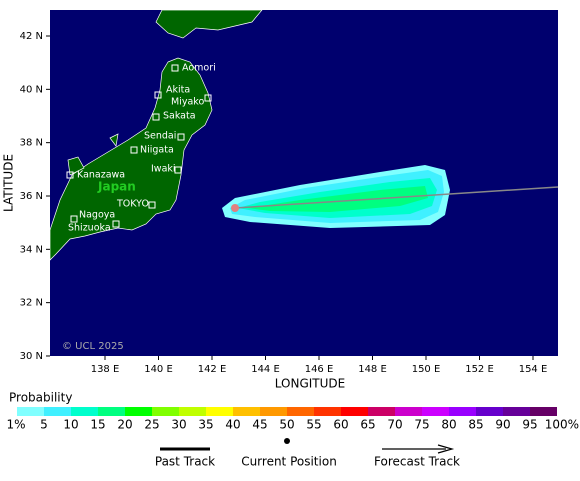 The height and width of the screenshot is (481, 580). Describe the element at coordinates (502, 425) in the screenshot. I see `legend-label: 90` at that location.